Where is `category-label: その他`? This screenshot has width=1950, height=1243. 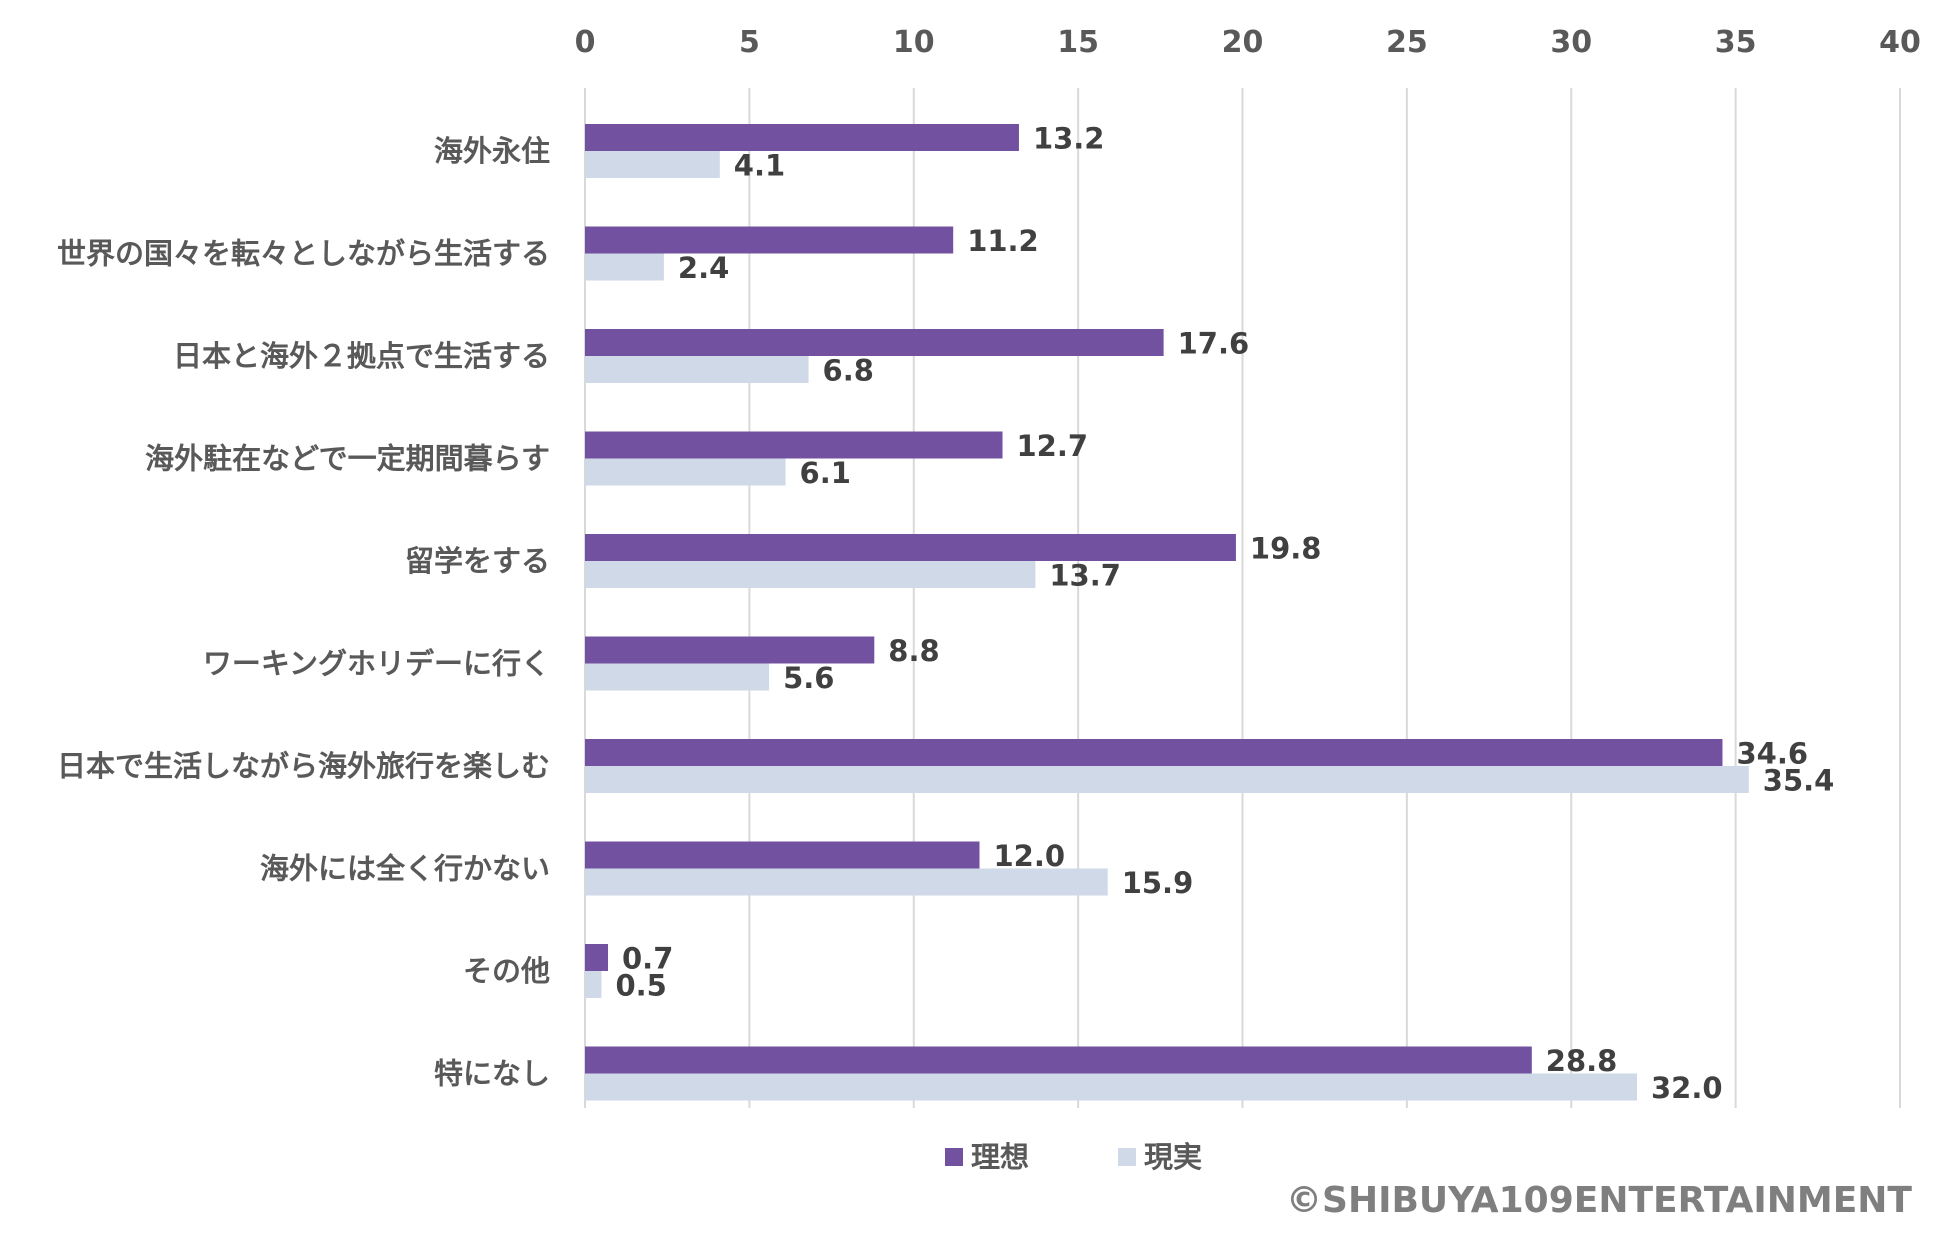
category-label: その他 is located at coordinates (506, 971).